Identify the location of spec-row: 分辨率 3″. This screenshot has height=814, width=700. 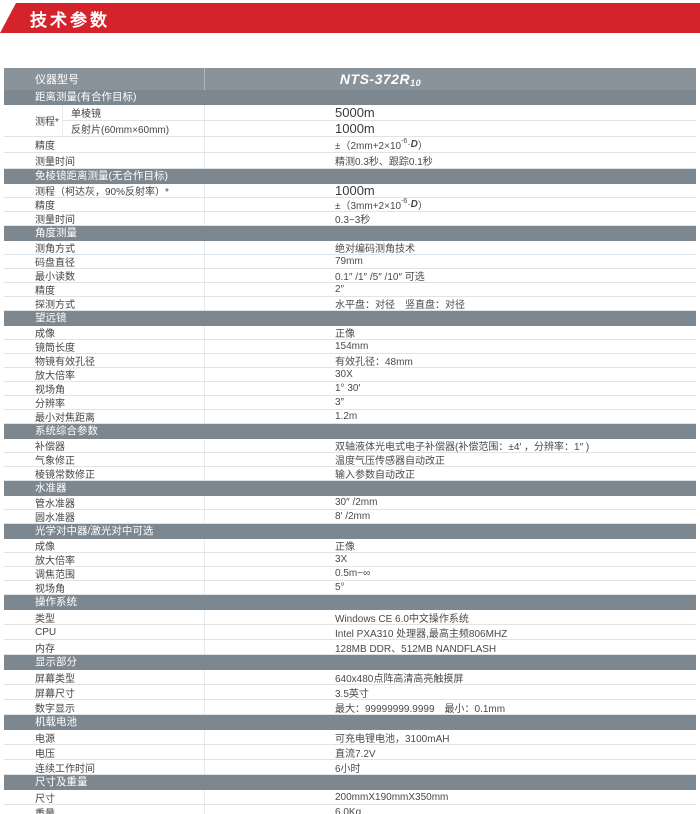
(350, 403).